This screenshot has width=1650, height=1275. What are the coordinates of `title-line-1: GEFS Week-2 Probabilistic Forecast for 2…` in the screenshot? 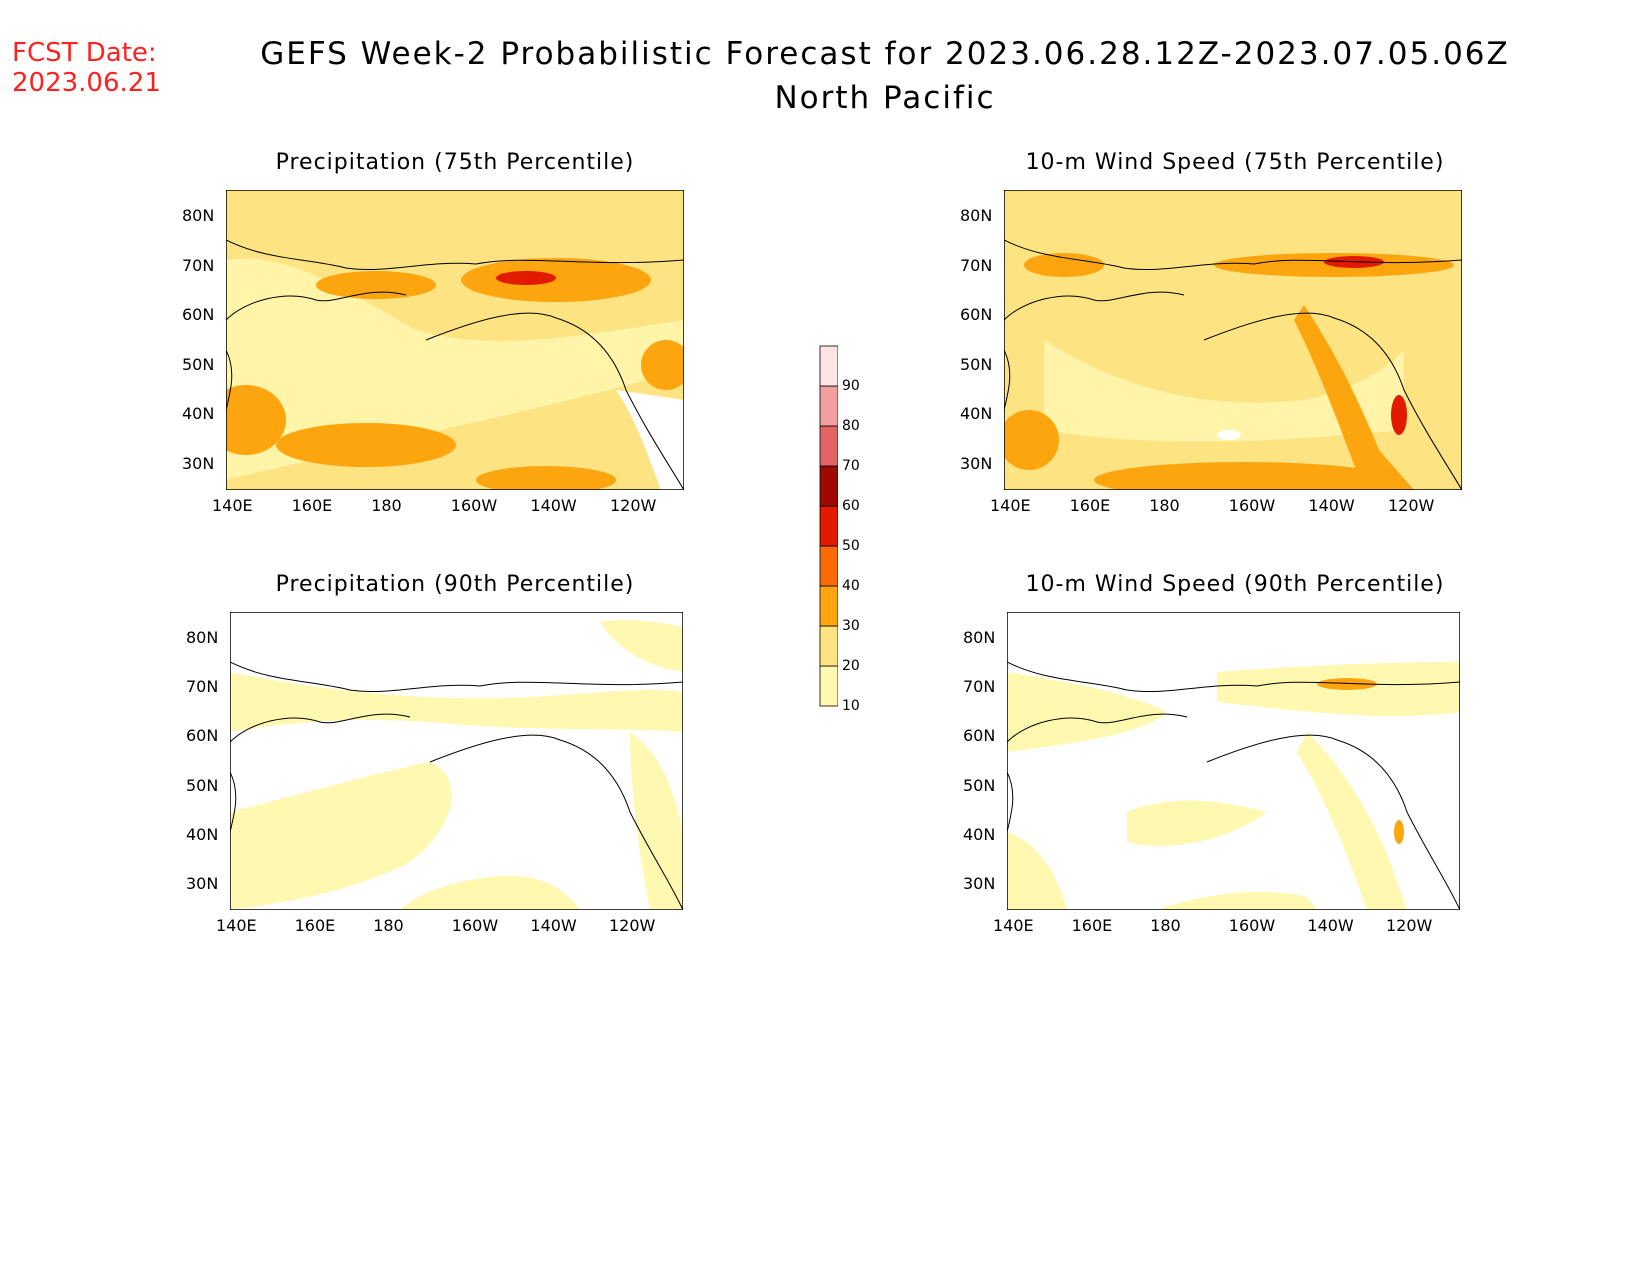 It's located at (885, 54).